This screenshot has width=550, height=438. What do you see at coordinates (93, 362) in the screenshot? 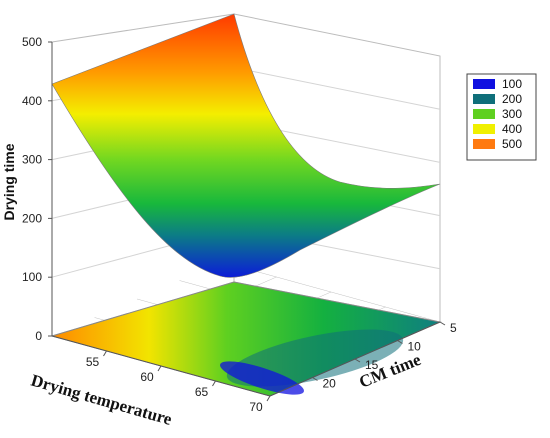
I see `x-tick-label: 55` at bounding box center [93, 362].